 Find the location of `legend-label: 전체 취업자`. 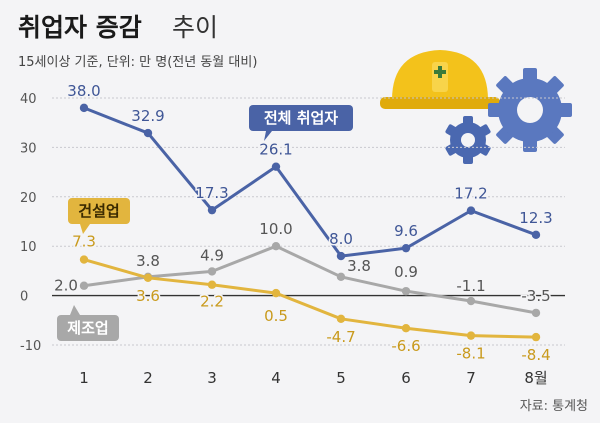

legend-label: 전체 취업자 is located at coordinates (301, 118).